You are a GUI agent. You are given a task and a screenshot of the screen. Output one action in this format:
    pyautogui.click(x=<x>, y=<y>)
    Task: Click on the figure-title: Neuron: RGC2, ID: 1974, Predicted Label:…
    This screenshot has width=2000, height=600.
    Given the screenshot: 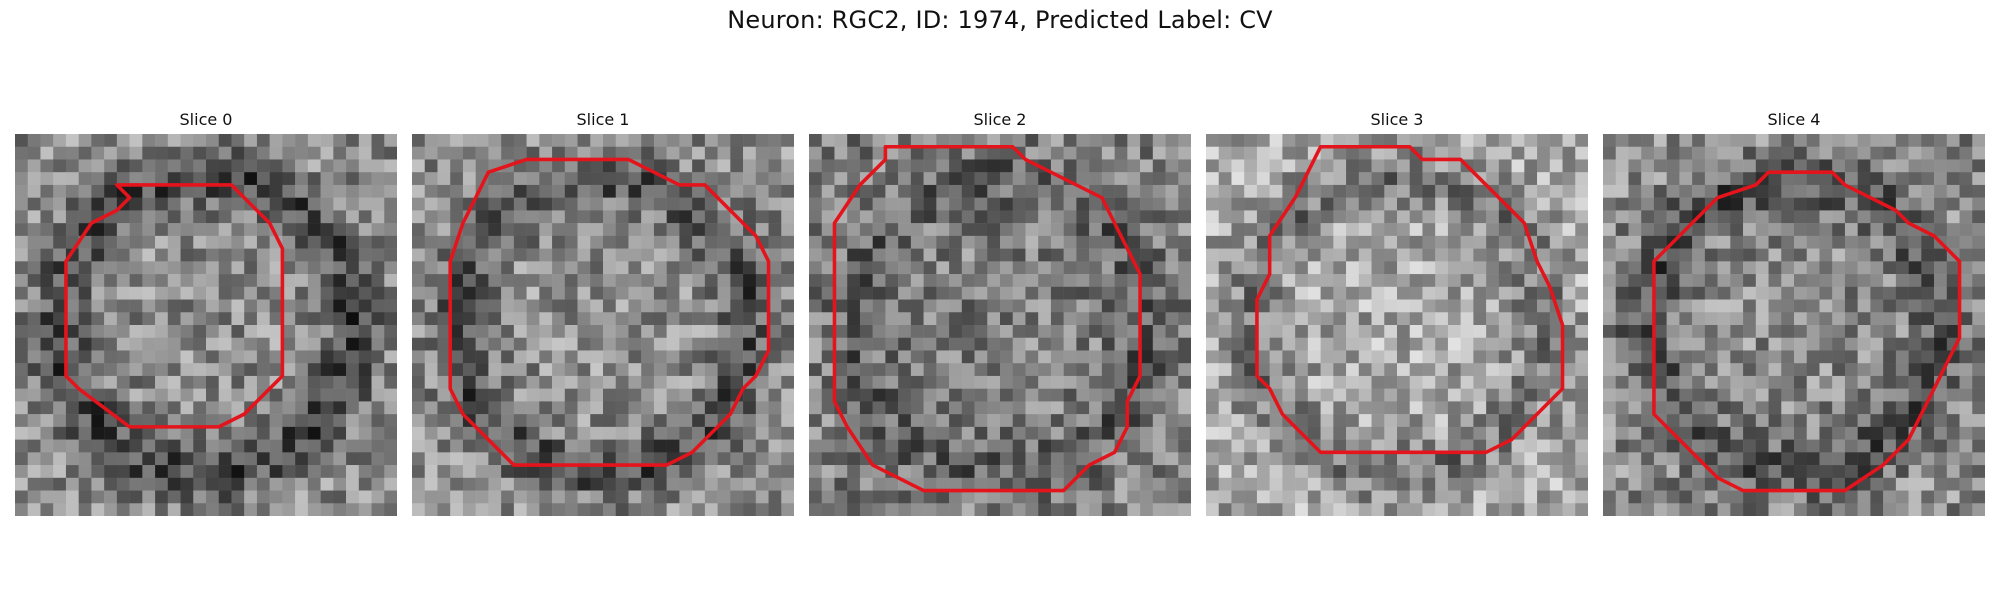 What is the action you would take?
    pyautogui.click(x=1000, y=20)
    